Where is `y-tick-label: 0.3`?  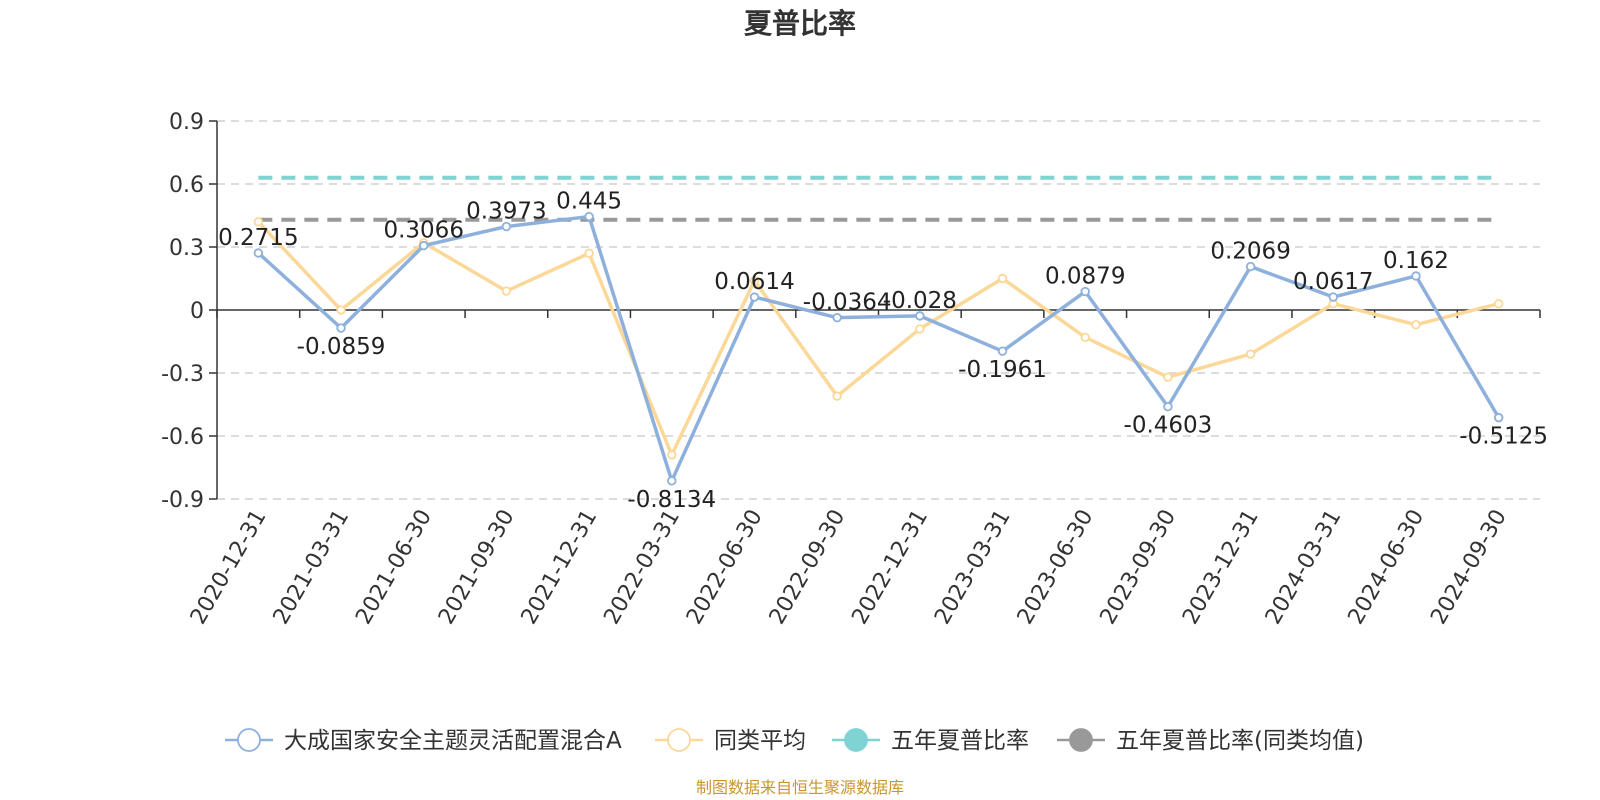
y-tick-label: 0.3 is located at coordinates (186, 248).